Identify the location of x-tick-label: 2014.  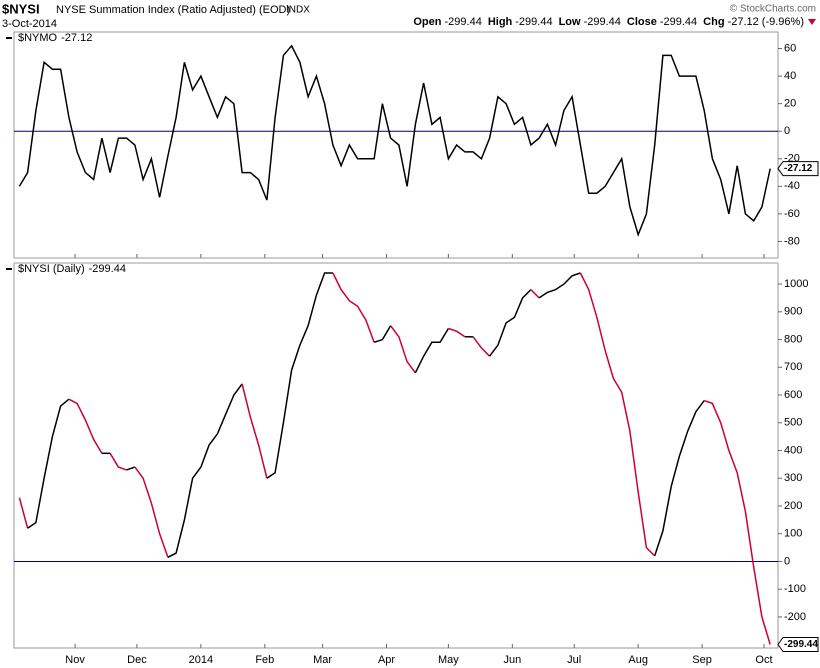
(201, 660).